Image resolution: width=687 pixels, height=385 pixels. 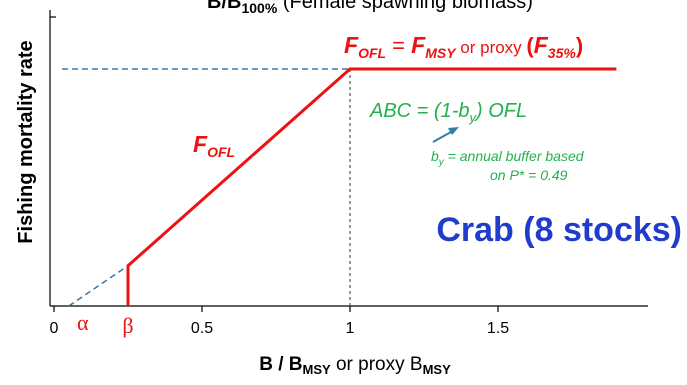 I want to click on fofl-eq: =, so click(x=398, y=45).